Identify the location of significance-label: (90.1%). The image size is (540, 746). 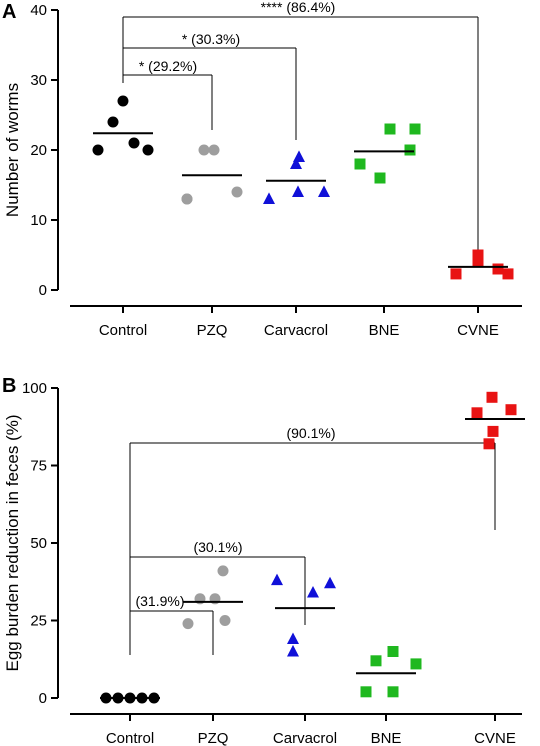
(310, 433).